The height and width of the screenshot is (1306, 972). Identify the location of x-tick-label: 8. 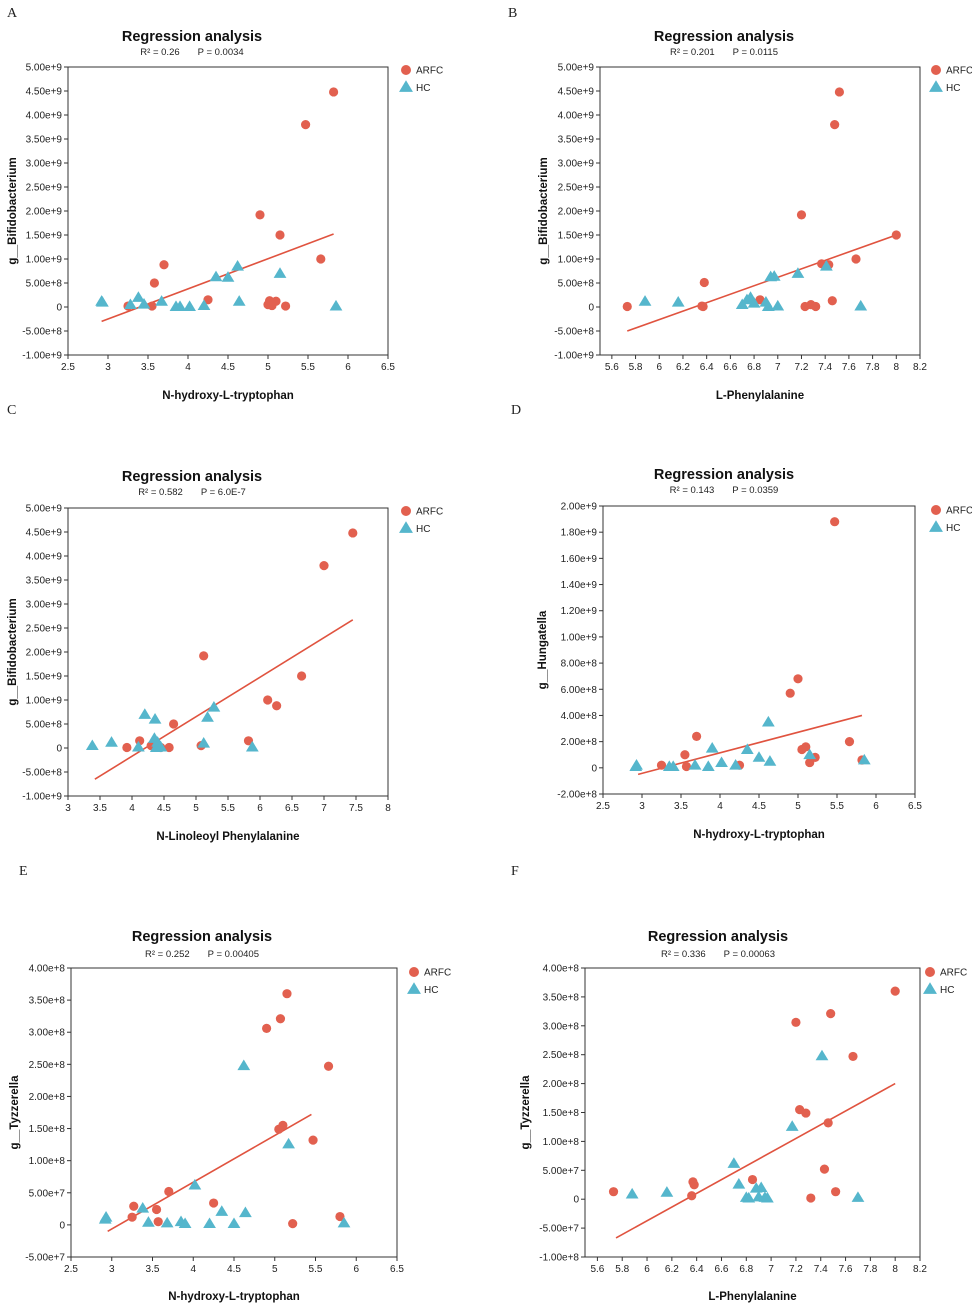
(895, 1269).